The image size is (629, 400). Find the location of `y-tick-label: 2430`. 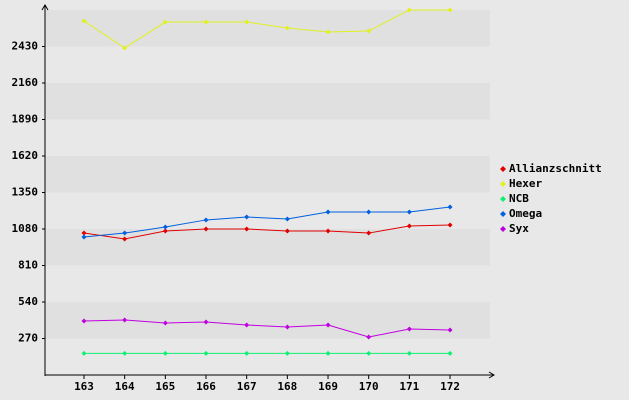

y-tick-label: 2430 is located at coordinates (25, 46).